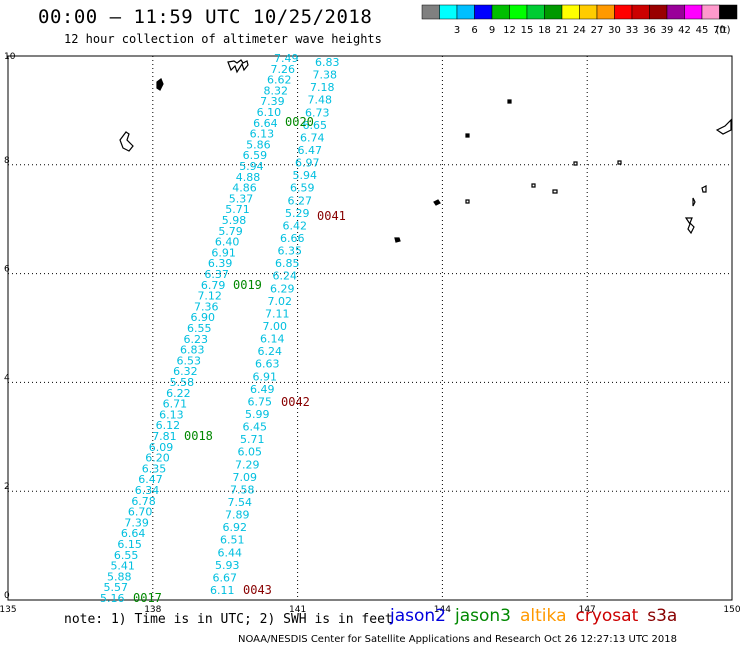  Describe the element at coordinates (164, 436) in the screenshot. I see `swh-value: 7.81` at that location.